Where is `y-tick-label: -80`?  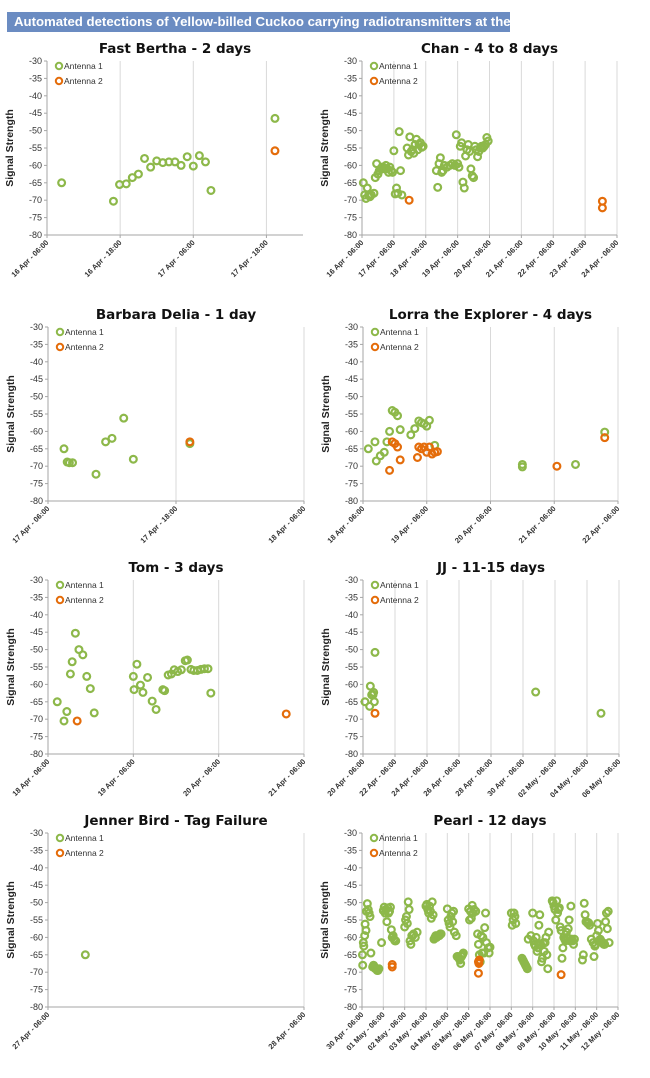 y-tick-label: -80 is located at coordinates (351, 501).